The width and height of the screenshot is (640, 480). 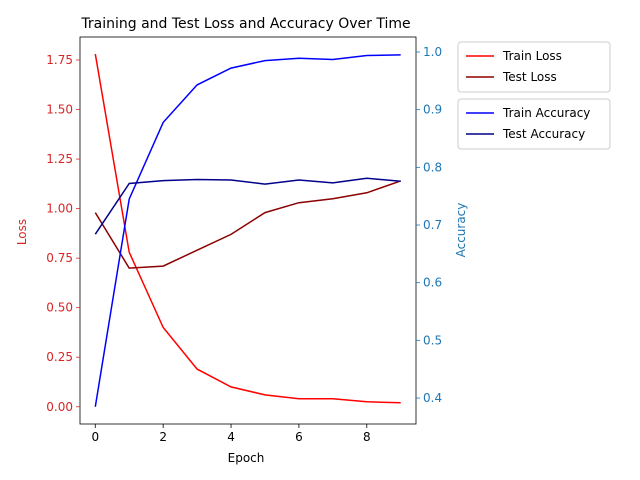 I want to click on x-axis-label: Epoch, so click(x=246, y=458).